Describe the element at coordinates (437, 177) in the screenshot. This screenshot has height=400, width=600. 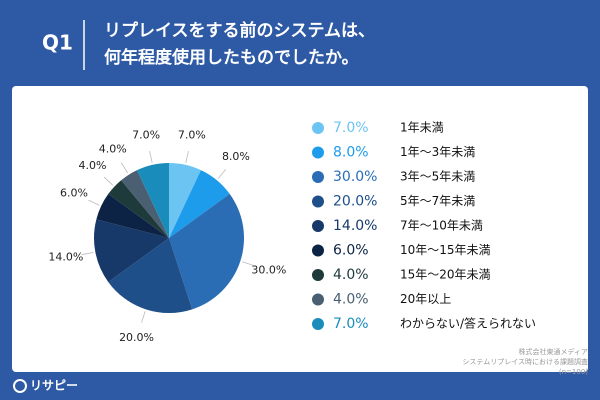
I see `legend-label: 3年〜5年未満` at that location.